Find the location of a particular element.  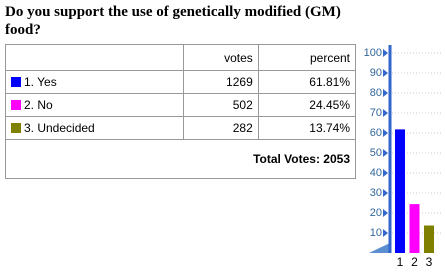

y-tick-label: 30 is located at coordinates (376, 193).